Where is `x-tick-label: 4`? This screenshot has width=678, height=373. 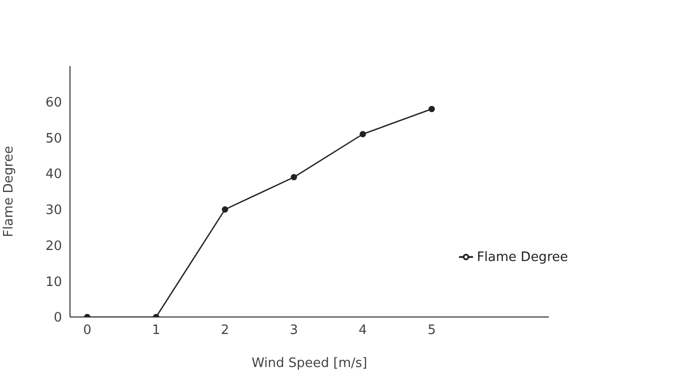
x-tick-label: 4 is located at coordinates (362, 330).